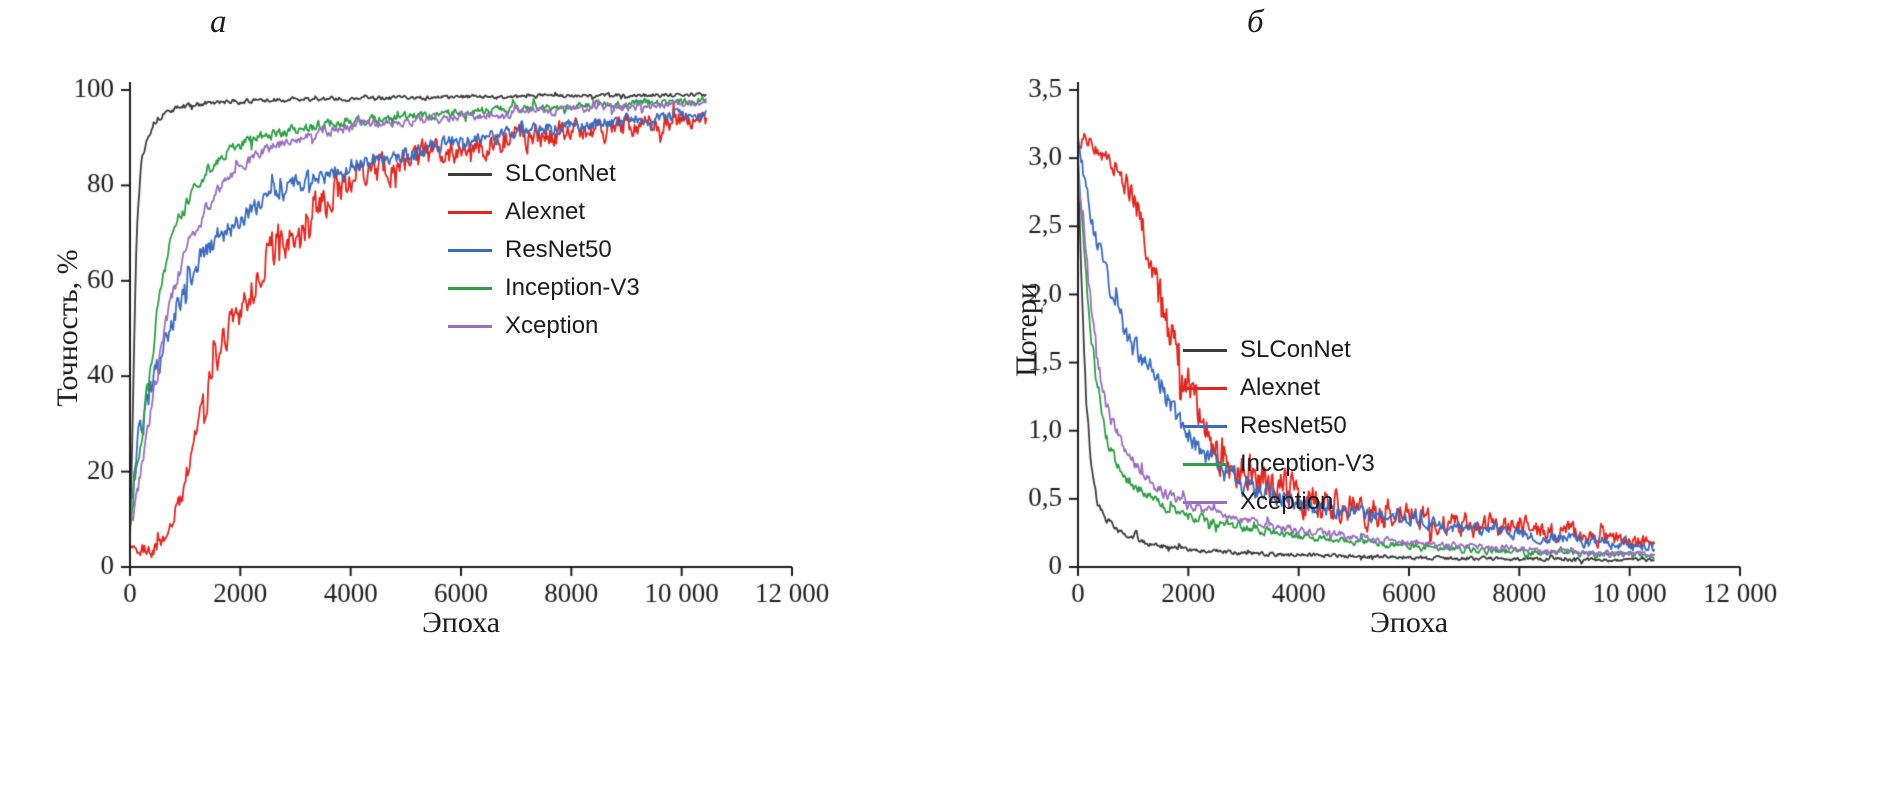 The width and height of the screenshot is (1894, 811). I want to click on y-axis-label-loss: Потери, so click(1026, 330).